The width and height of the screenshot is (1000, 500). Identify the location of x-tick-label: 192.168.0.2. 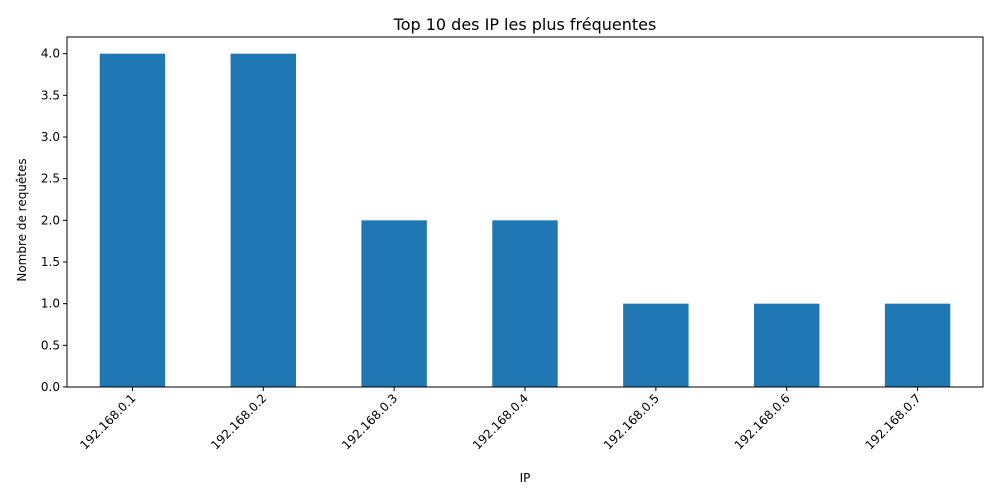
(238, 421).